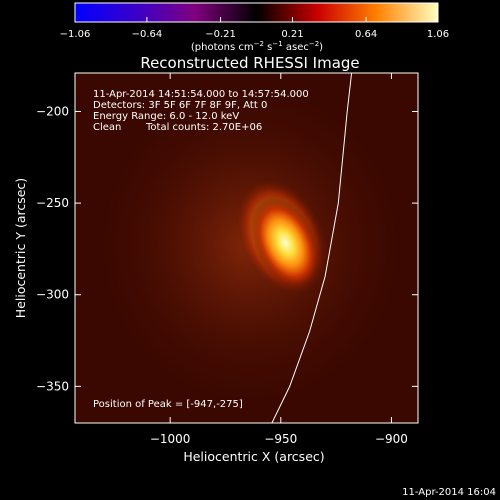 The height and width of the screenshot is (500, 500). Describe the element at coordinates (285, 243) in the screenshot. I see `source-core` at that location.